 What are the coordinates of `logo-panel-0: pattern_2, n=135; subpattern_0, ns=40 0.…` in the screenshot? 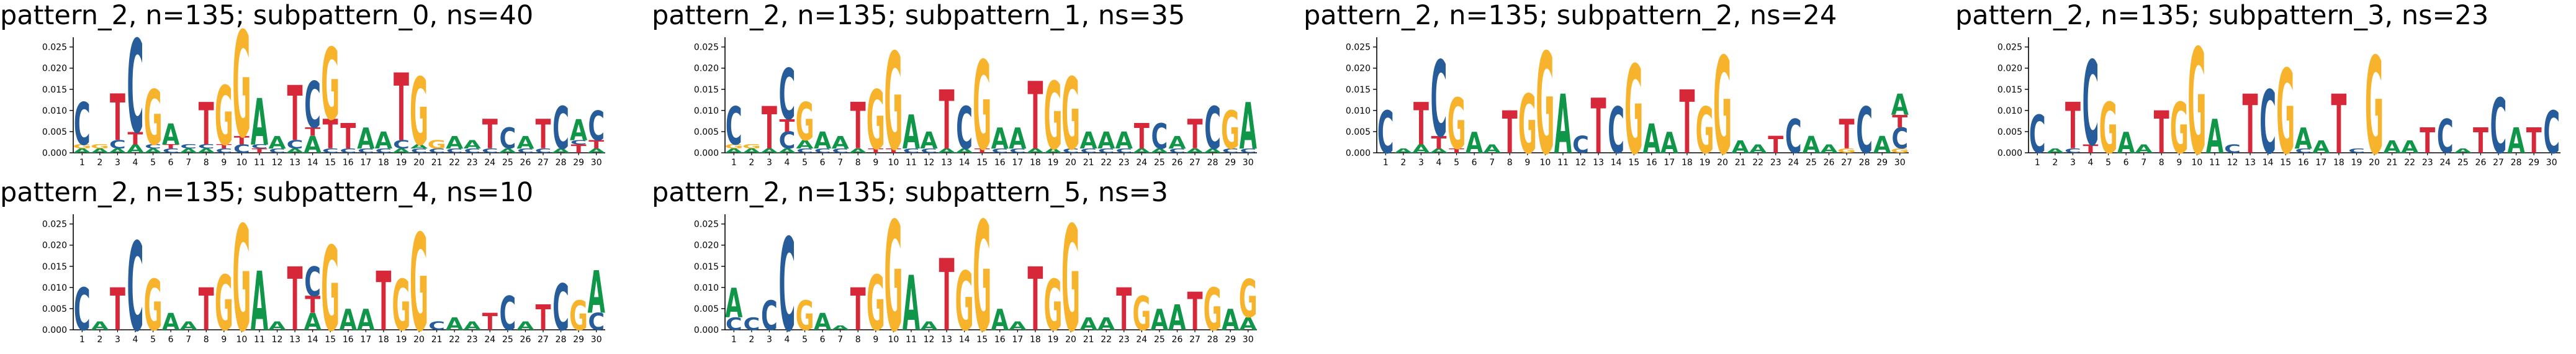 It's located at (310, 88).